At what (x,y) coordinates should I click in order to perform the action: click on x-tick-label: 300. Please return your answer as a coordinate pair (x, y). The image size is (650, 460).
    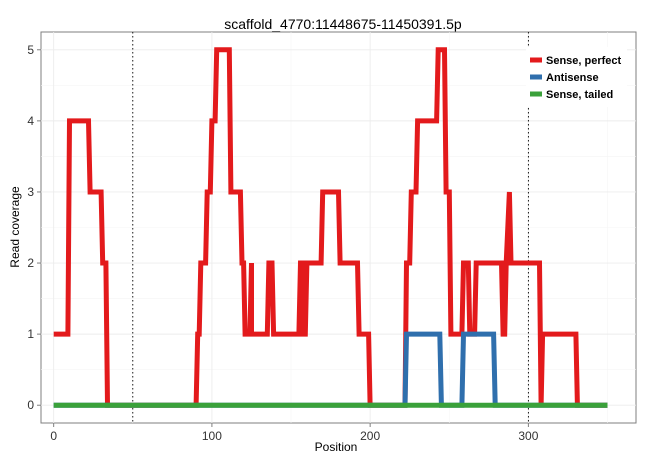
    Looking at the image, I should click on (528, 436).